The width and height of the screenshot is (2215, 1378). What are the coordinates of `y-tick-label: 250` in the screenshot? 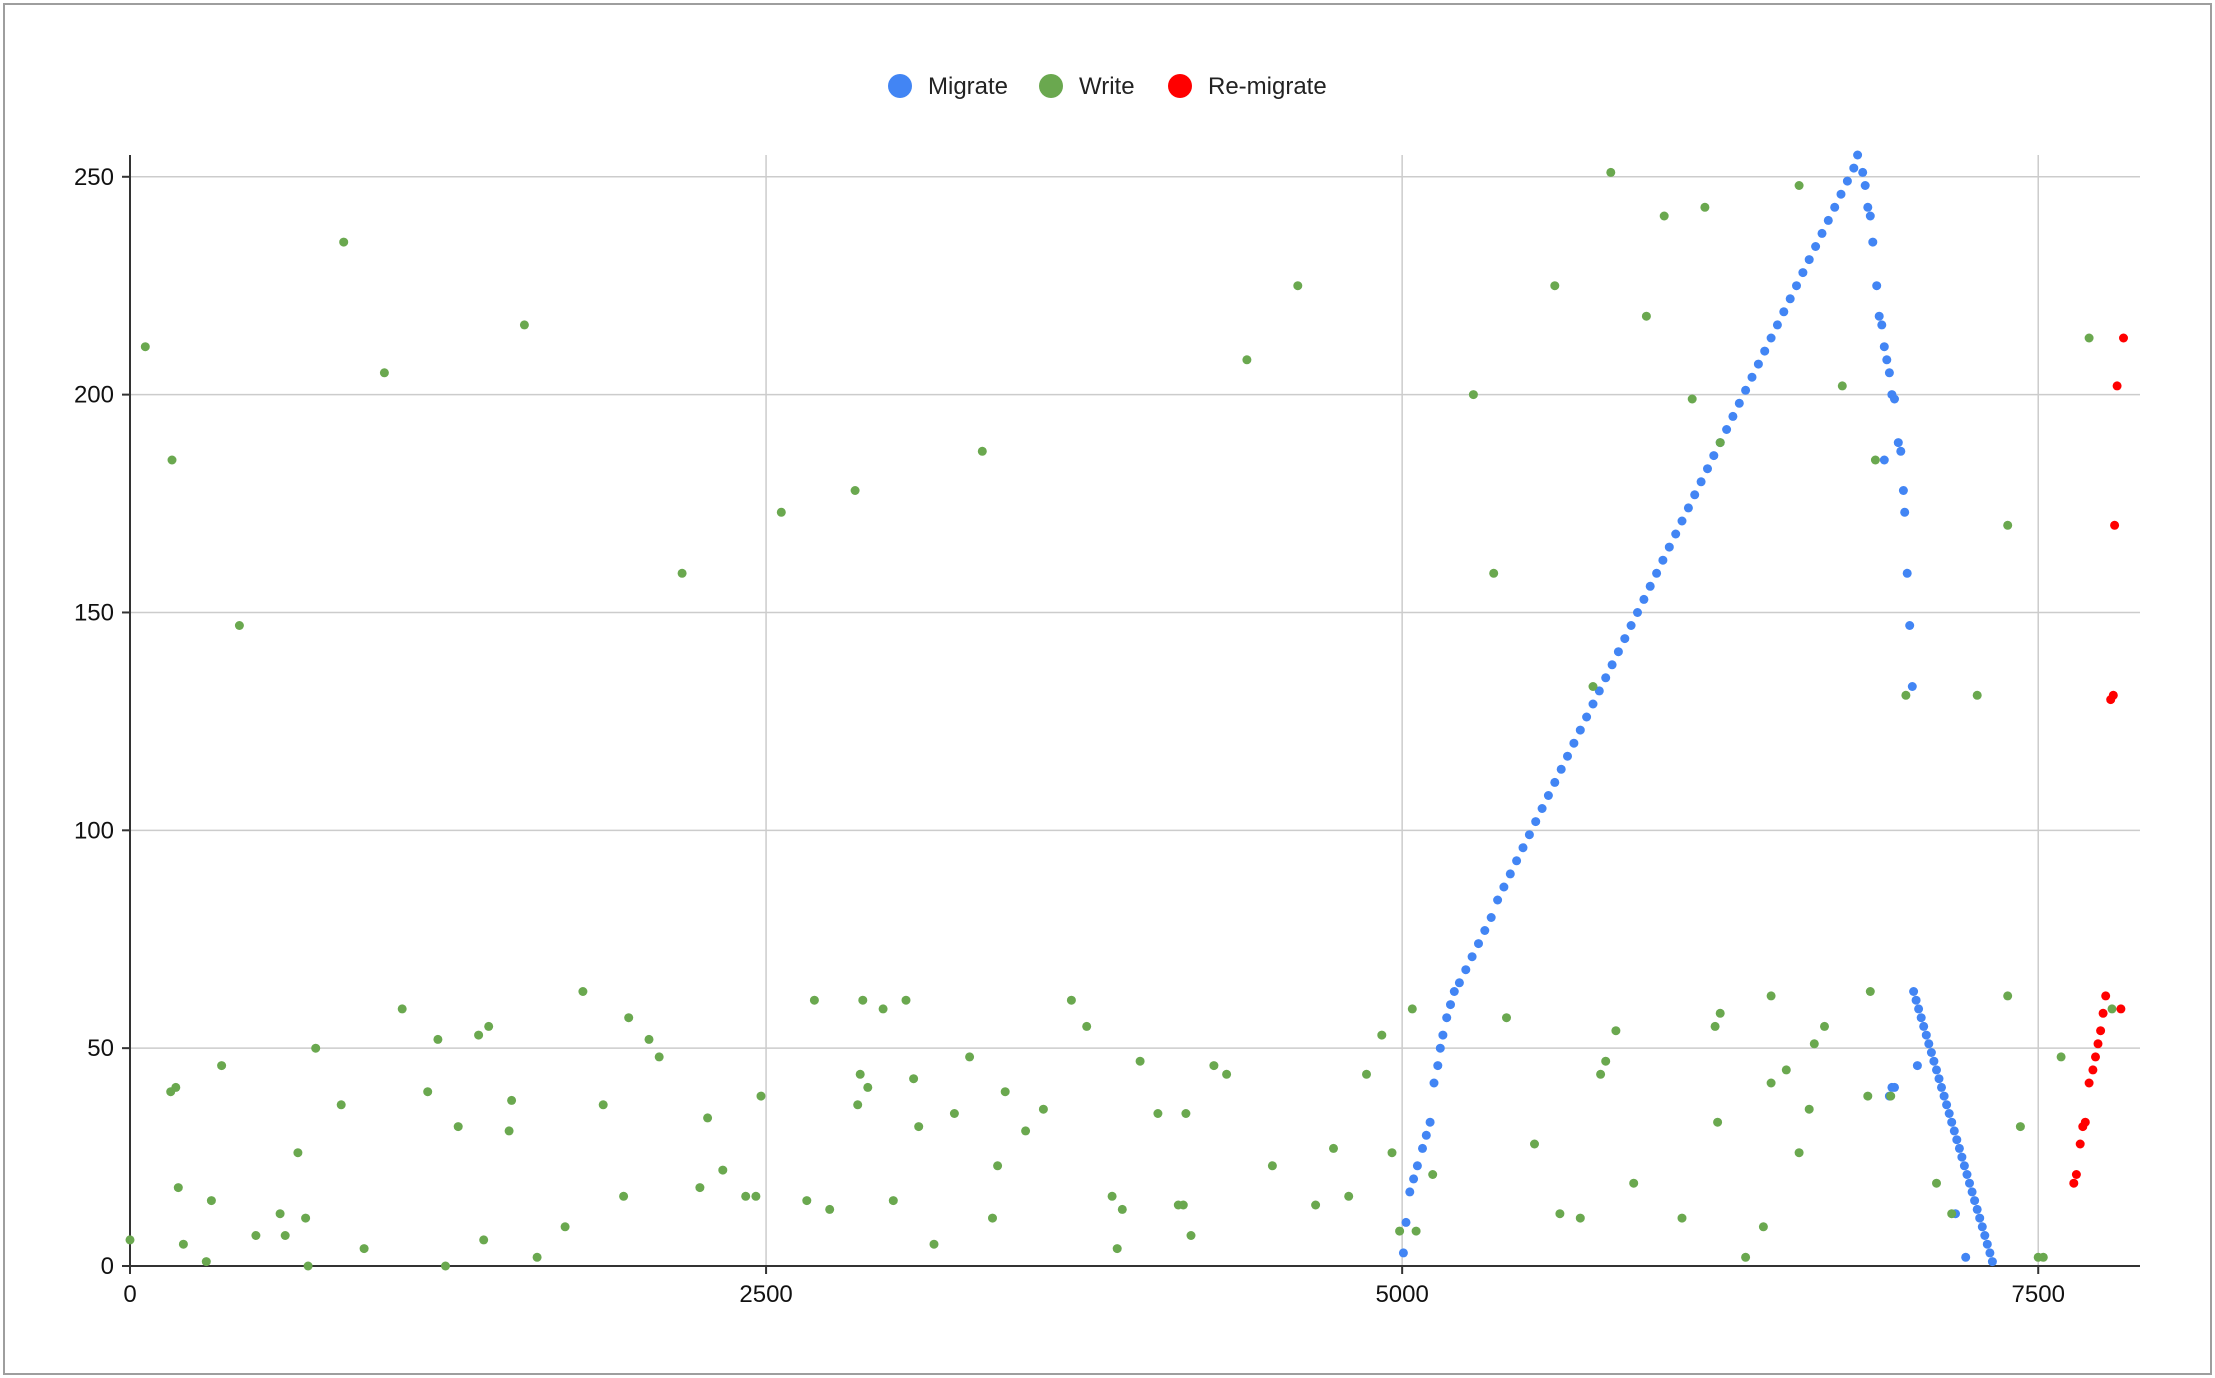 It's located at (94, 177).